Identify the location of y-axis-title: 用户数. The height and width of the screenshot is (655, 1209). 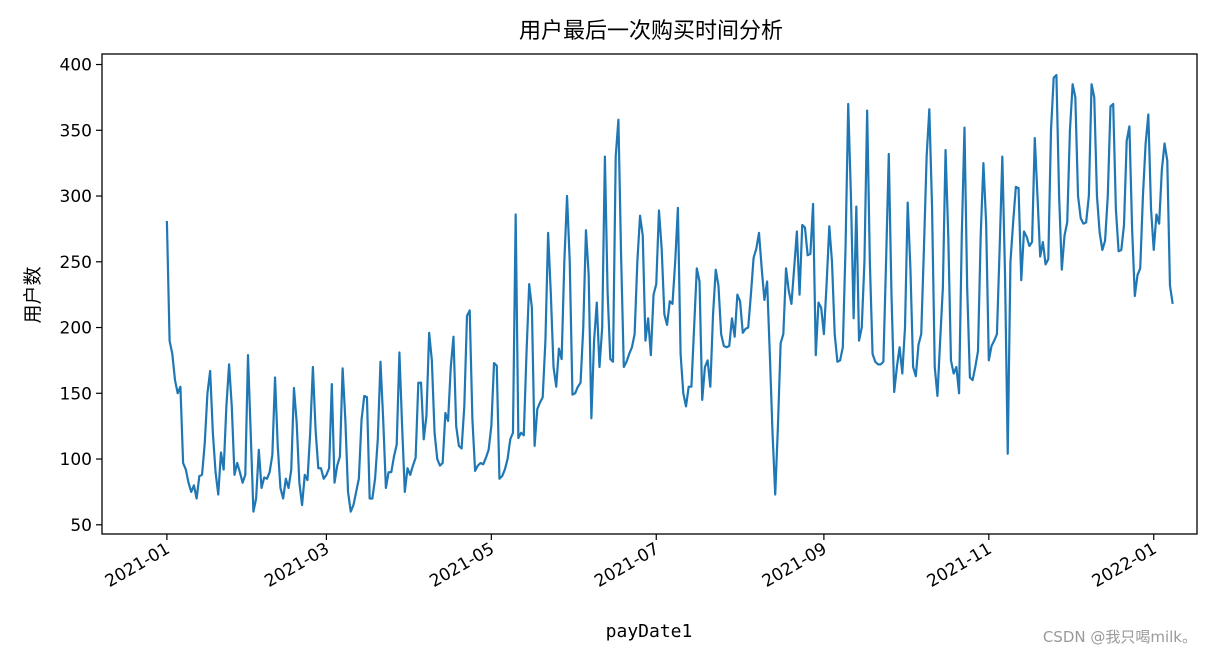
(33, 294).